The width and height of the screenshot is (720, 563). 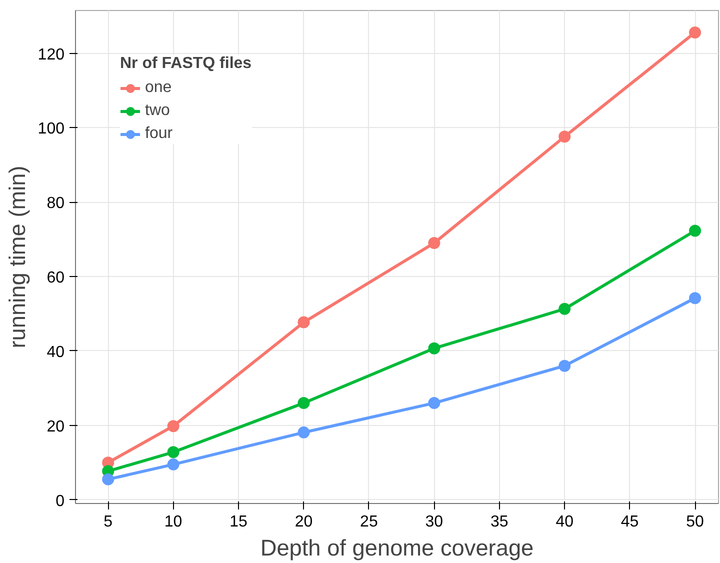 What do you see at coordinates (629, 522) in the screenshot?
I see `x-tick-label: 45` at bounding box center [629, 522].